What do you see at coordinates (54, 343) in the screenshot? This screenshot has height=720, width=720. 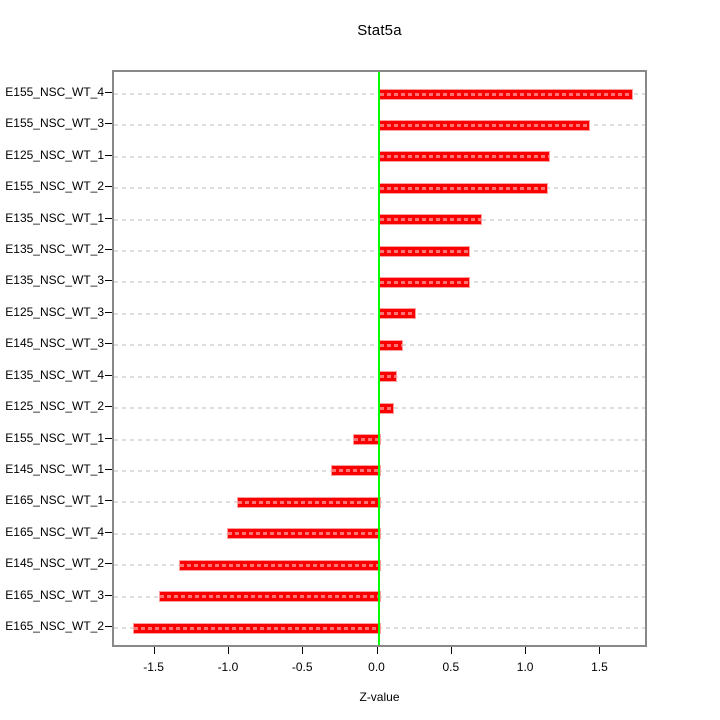 I see `y-axis-label: E145_NSC_WT_3` at bounding box center [54, 343].